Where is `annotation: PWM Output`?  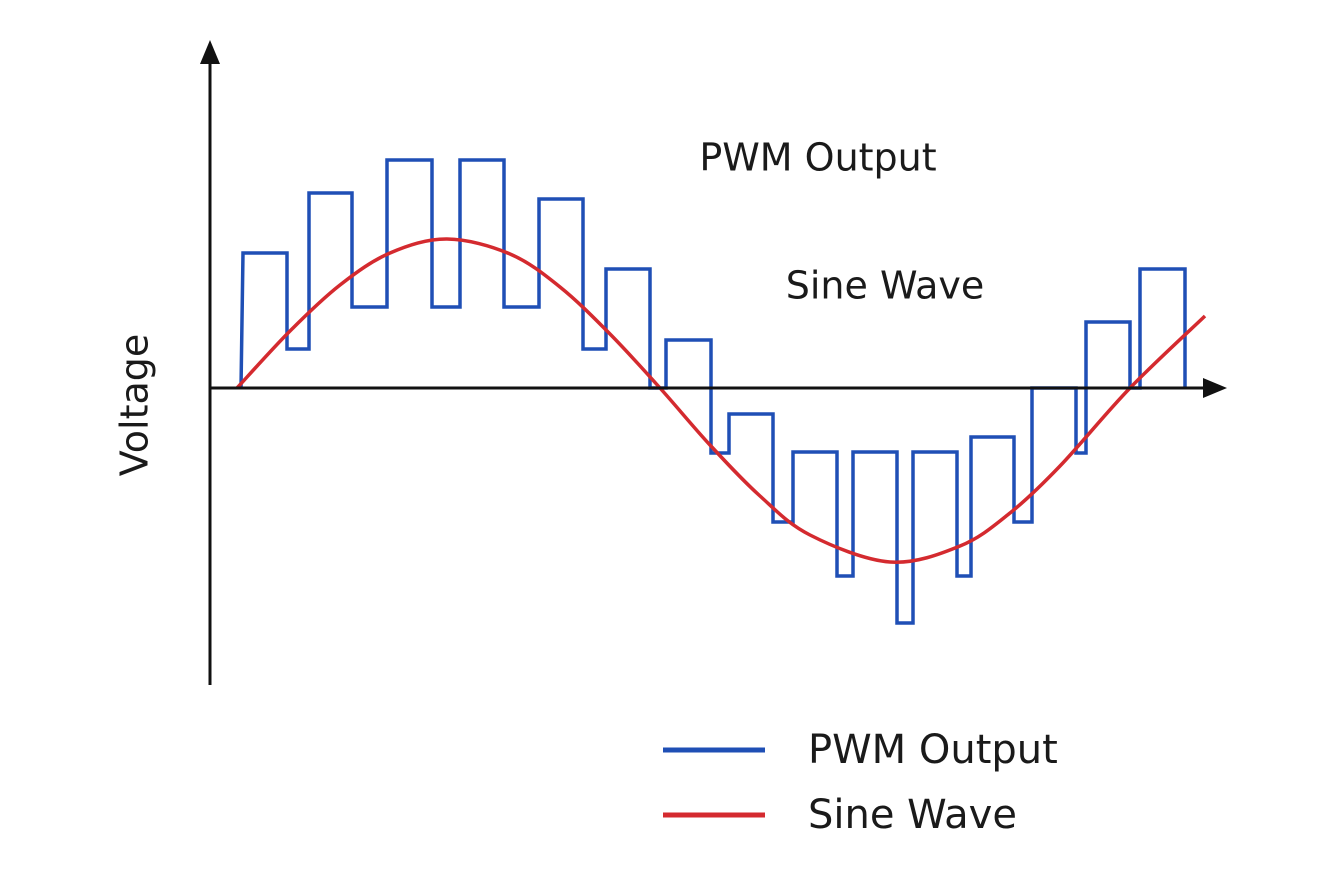
annotation: PWM Output is located at coordinates (817, 158).